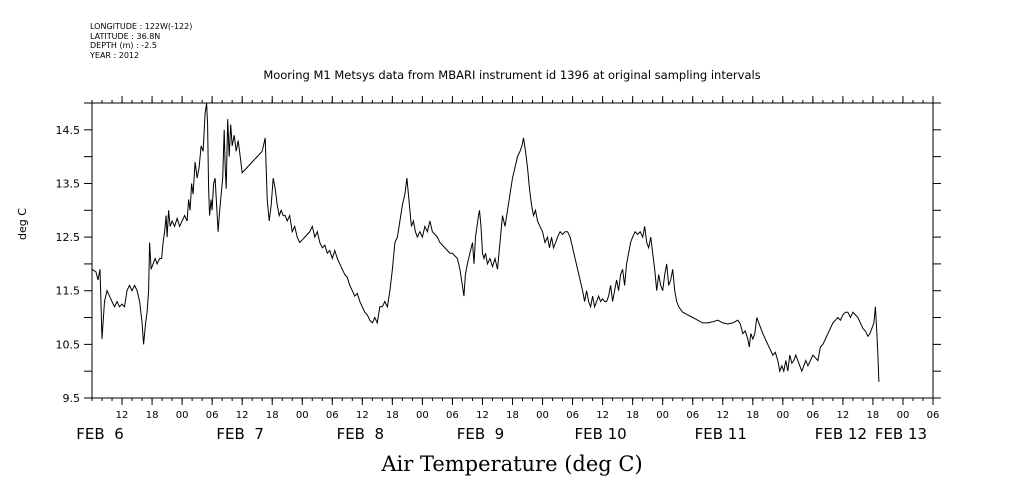 The height and width of the screenshot is (504, 1009). Describe the element at coordinates (115, 55) in the screenshot. I see `year-text: YEAR : 2012` at that location.